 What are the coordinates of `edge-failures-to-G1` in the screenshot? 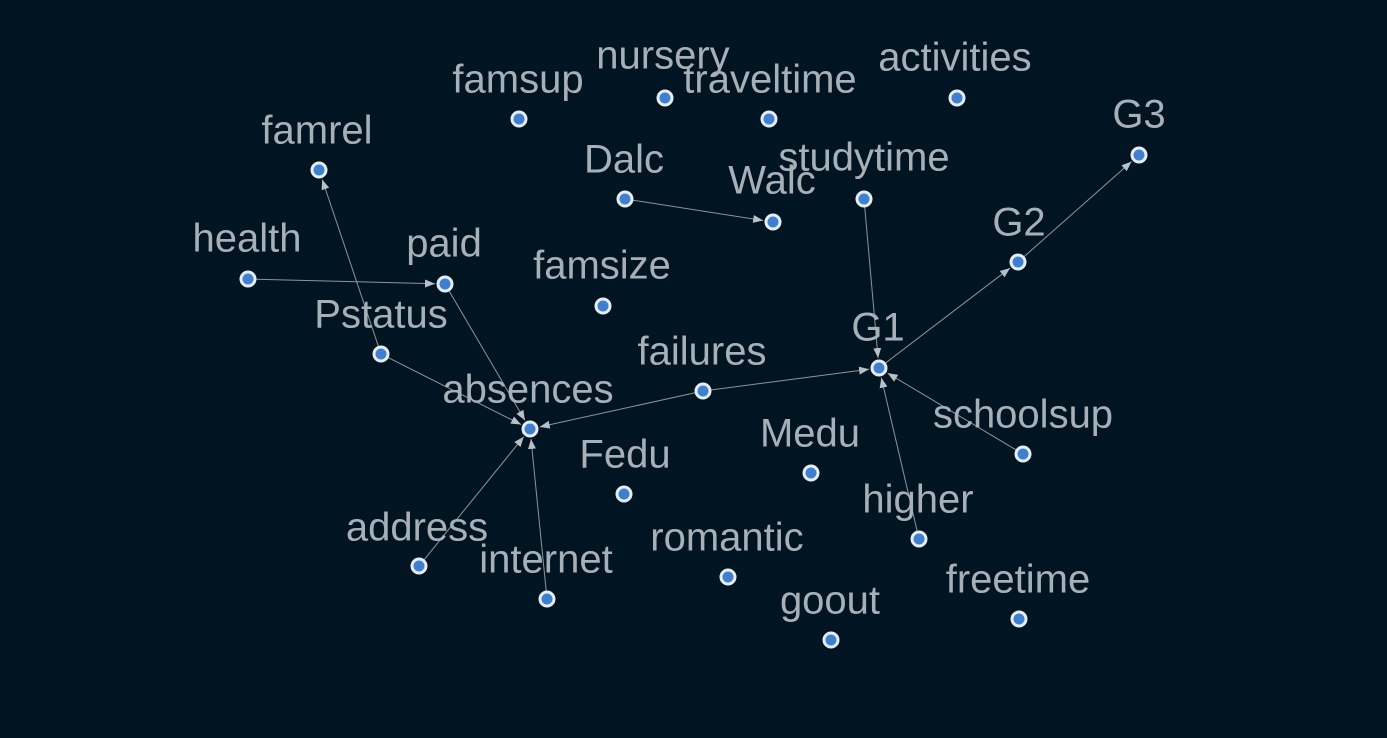 It's located at (790, 378).